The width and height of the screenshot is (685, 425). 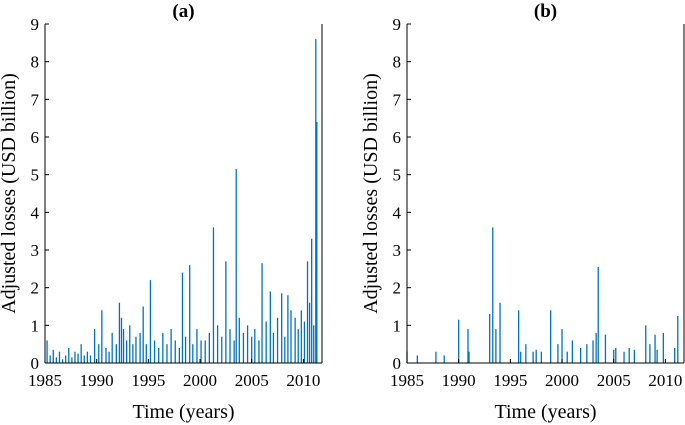 I want to click on panel-title: (b), so click(x=545, y=11).